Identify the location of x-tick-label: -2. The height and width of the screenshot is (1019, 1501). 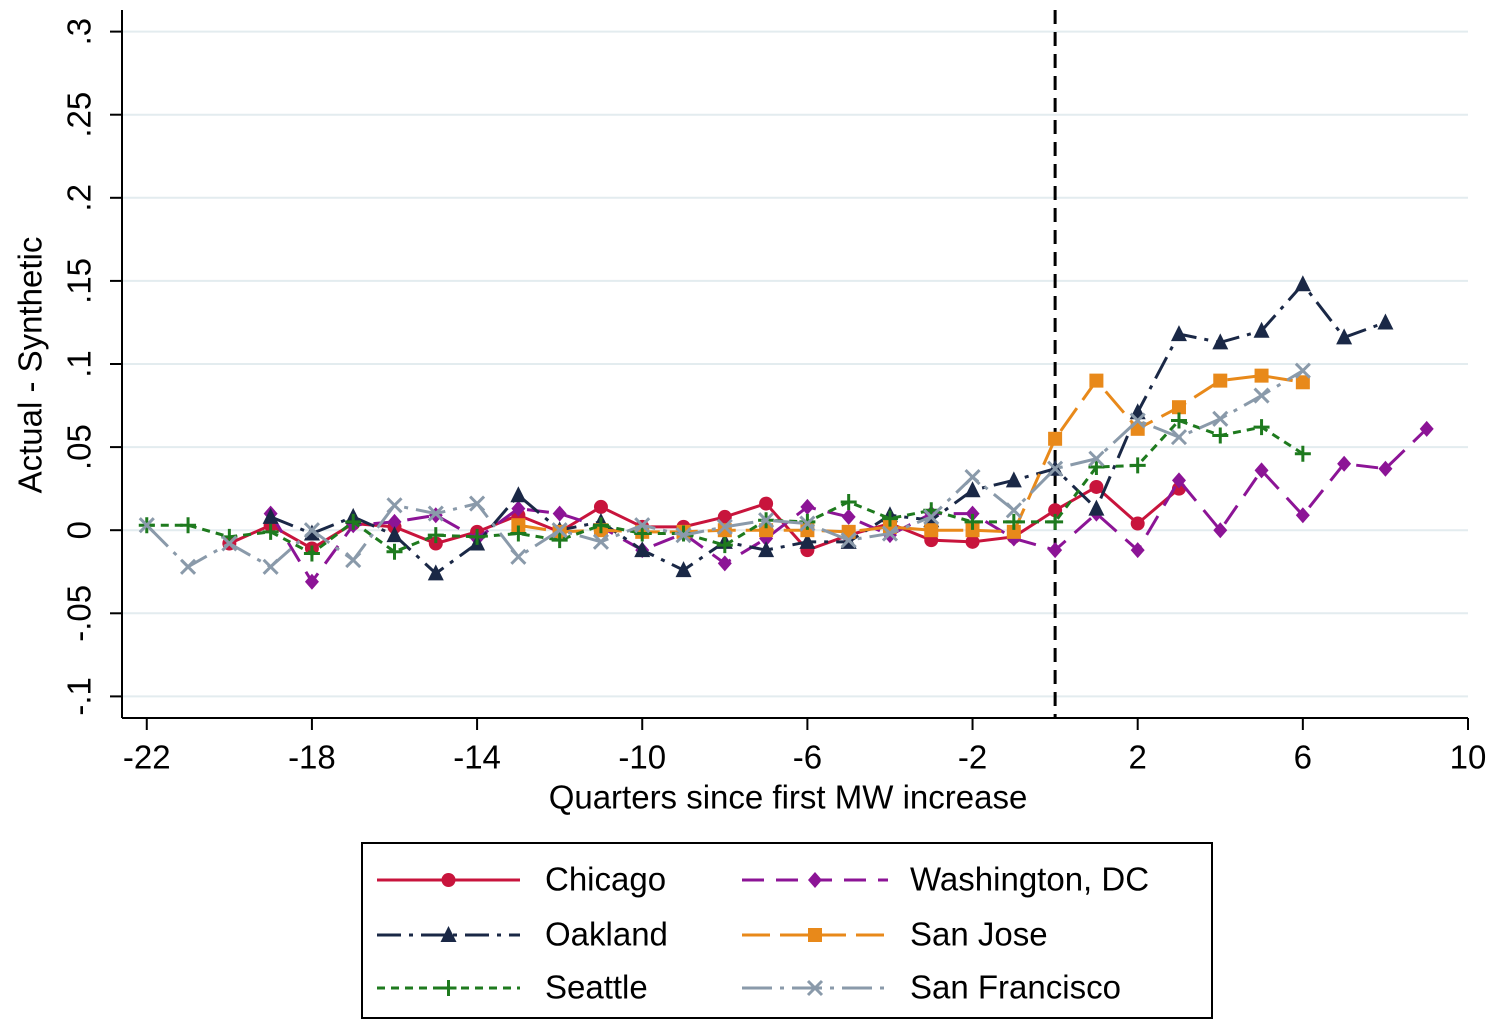
(972, 757).